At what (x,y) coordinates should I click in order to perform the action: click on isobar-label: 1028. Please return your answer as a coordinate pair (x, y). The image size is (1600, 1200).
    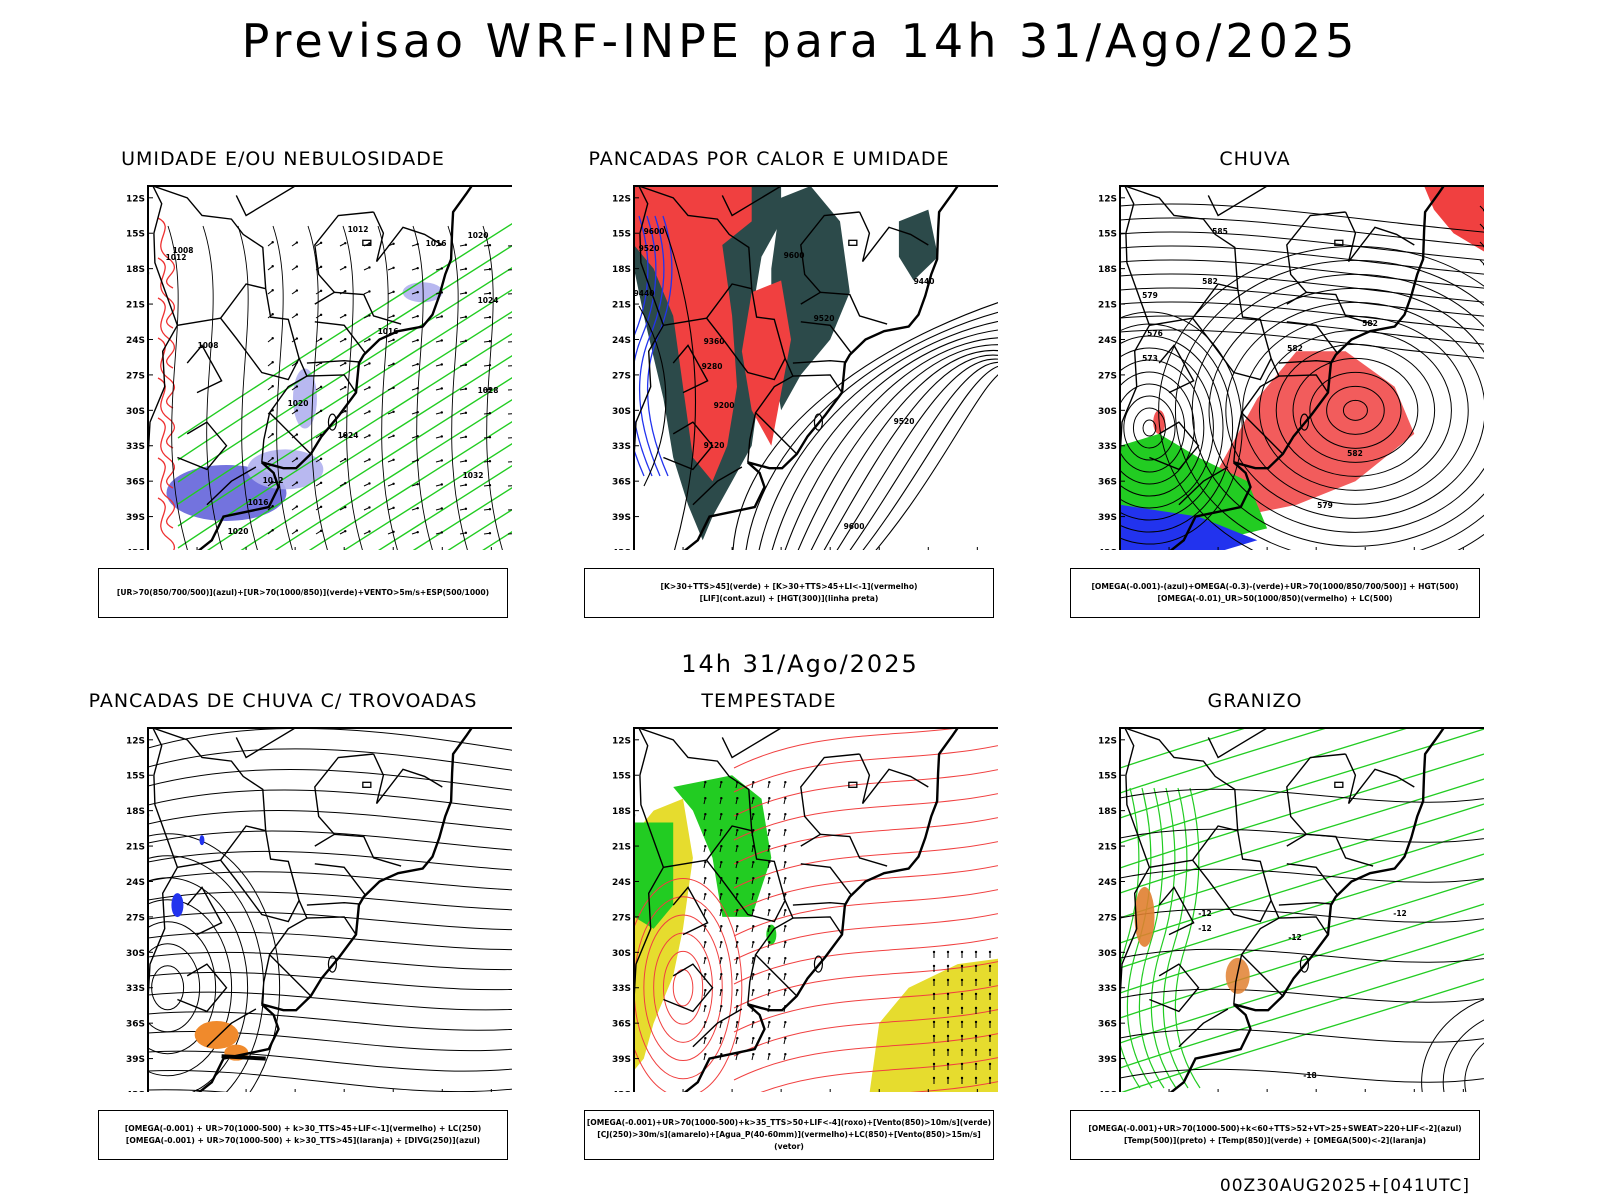
    Looking at the image, I should click on (488, 390).